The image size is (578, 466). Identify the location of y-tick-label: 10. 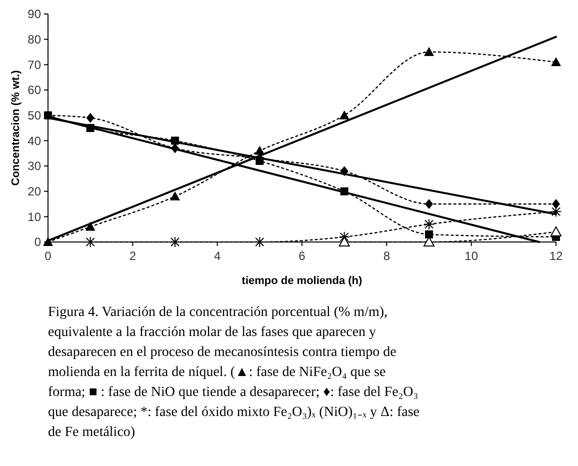
(35, 217).